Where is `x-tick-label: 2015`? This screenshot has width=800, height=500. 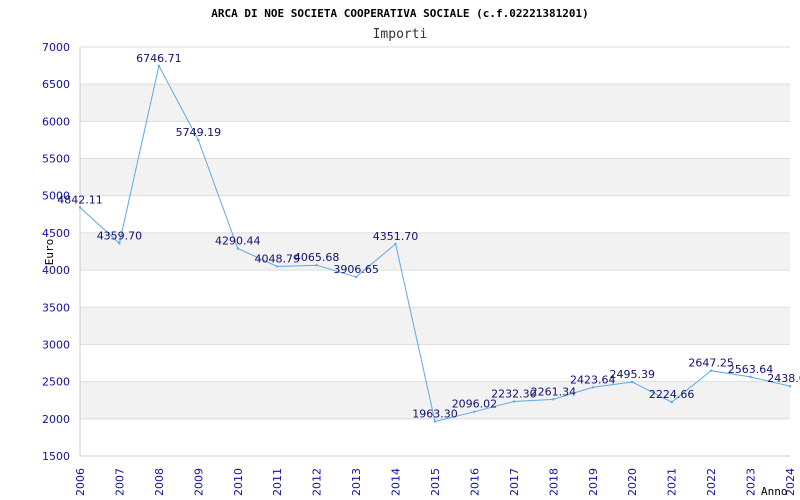 x-tick-label: 2015 is located at coordinates (435, 482).